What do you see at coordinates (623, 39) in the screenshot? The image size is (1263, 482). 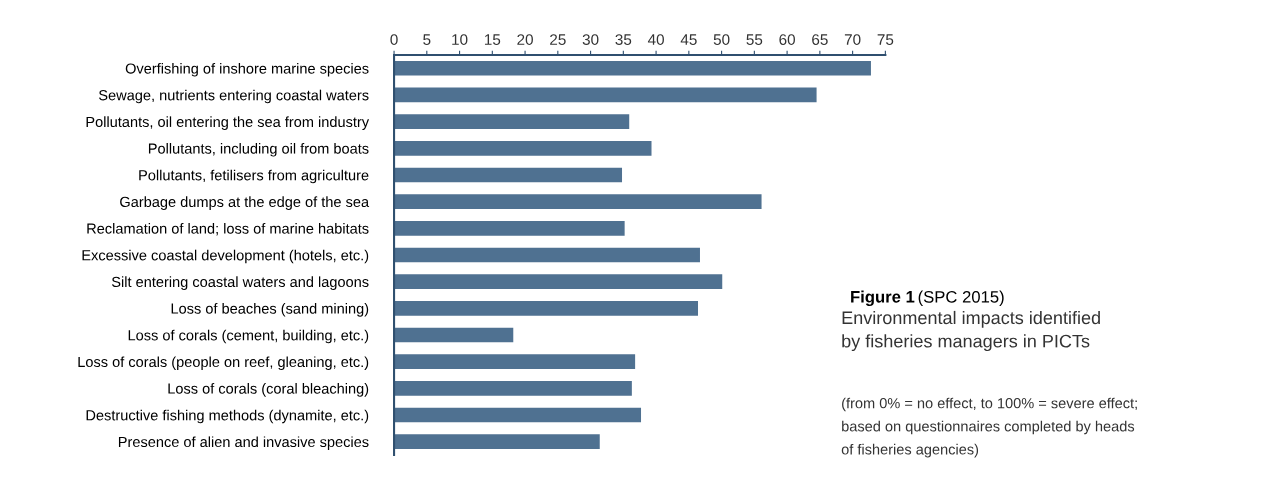 I see `x-tick-label: 35` at bounding box center [623, 39].